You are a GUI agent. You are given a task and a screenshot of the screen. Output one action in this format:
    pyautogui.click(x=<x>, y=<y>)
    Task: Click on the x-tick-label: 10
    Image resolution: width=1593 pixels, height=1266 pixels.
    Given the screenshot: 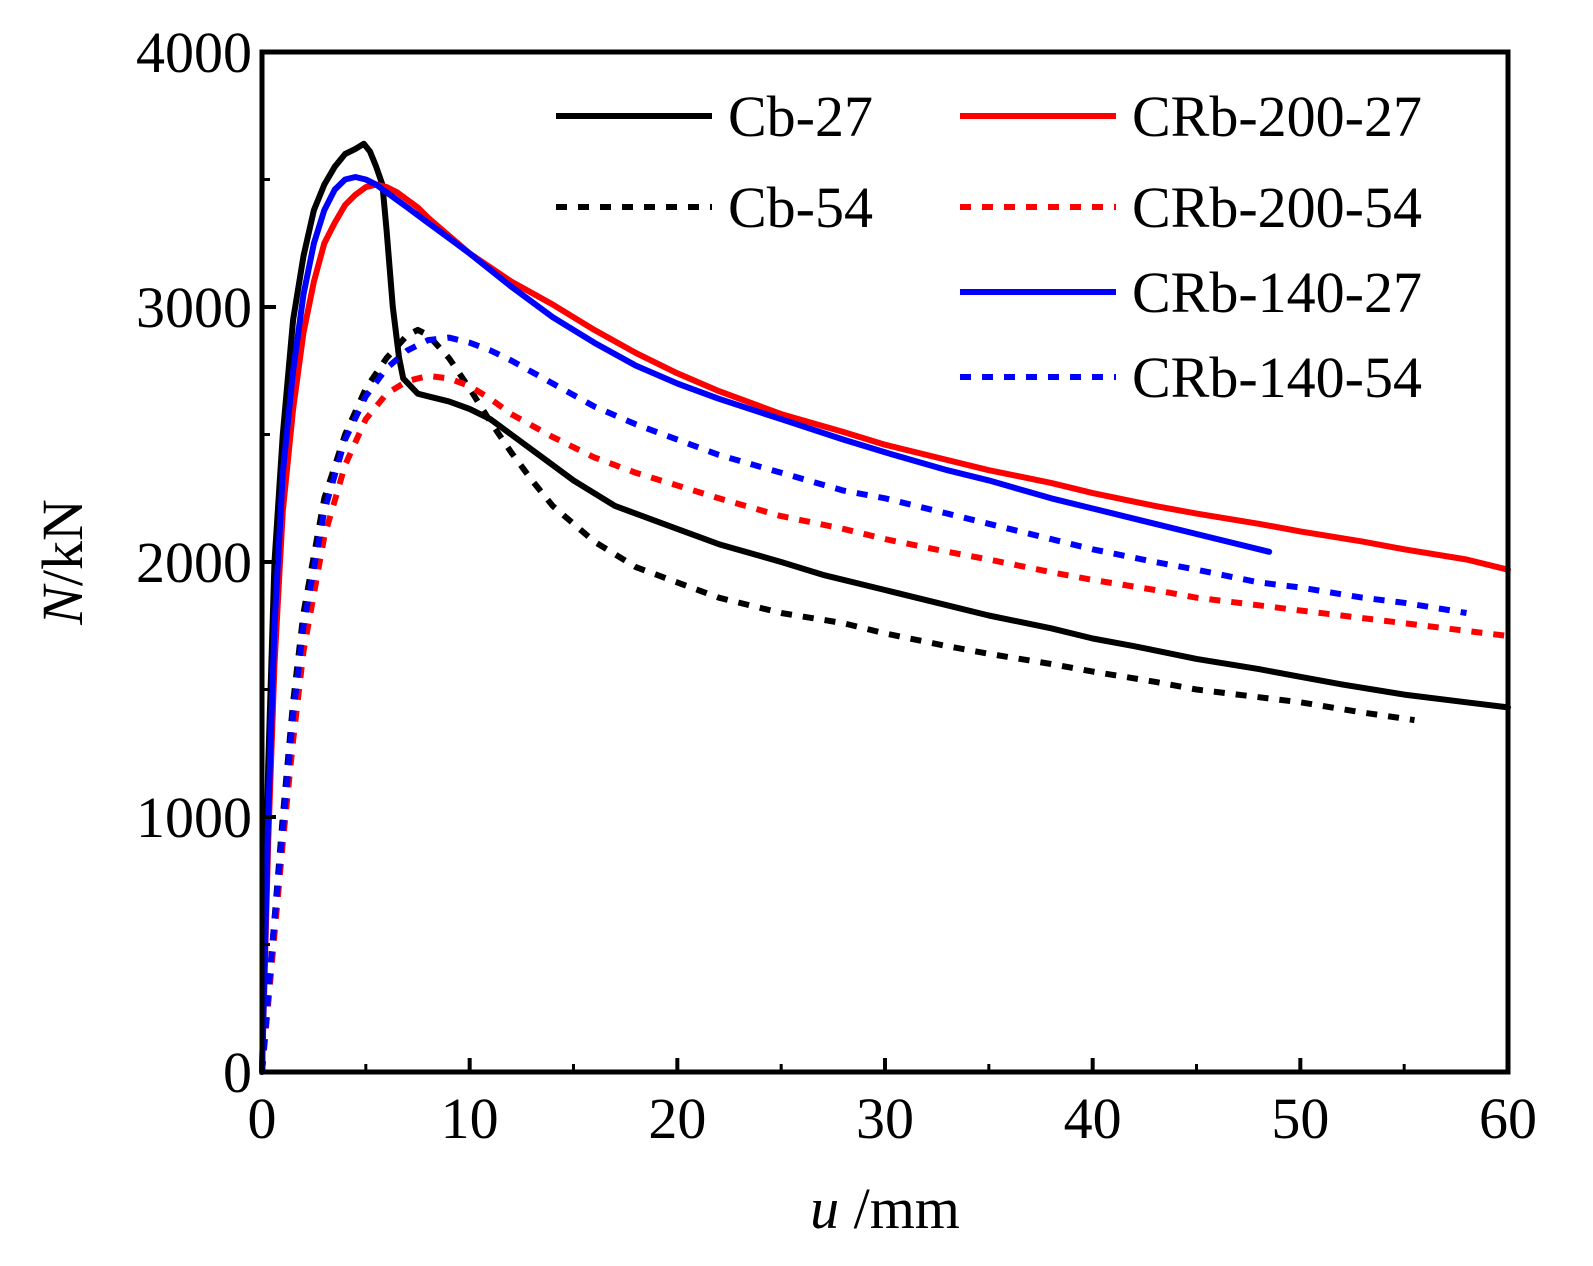 What is the action you would take?
    pyautogui.click(x=470, y=1118)
    